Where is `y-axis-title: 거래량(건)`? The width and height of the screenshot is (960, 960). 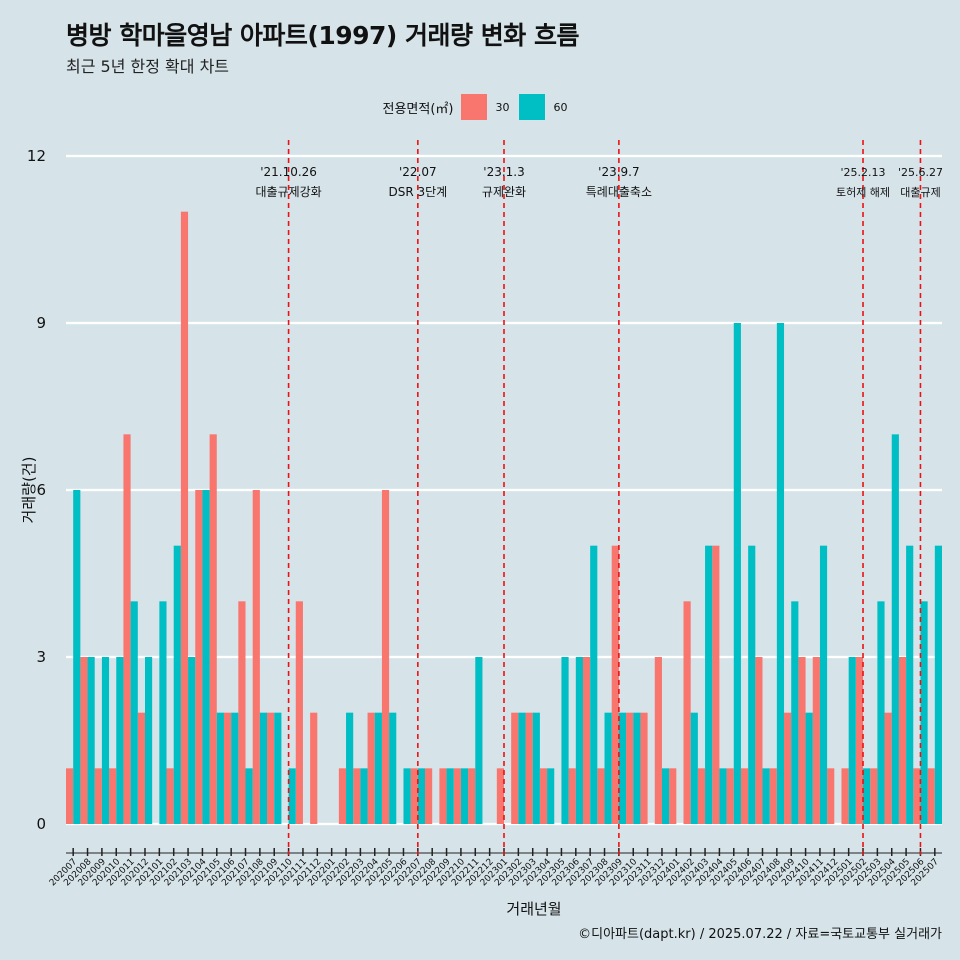 y-axis-title: 거래량(건) is located at coordinates (29, 490).